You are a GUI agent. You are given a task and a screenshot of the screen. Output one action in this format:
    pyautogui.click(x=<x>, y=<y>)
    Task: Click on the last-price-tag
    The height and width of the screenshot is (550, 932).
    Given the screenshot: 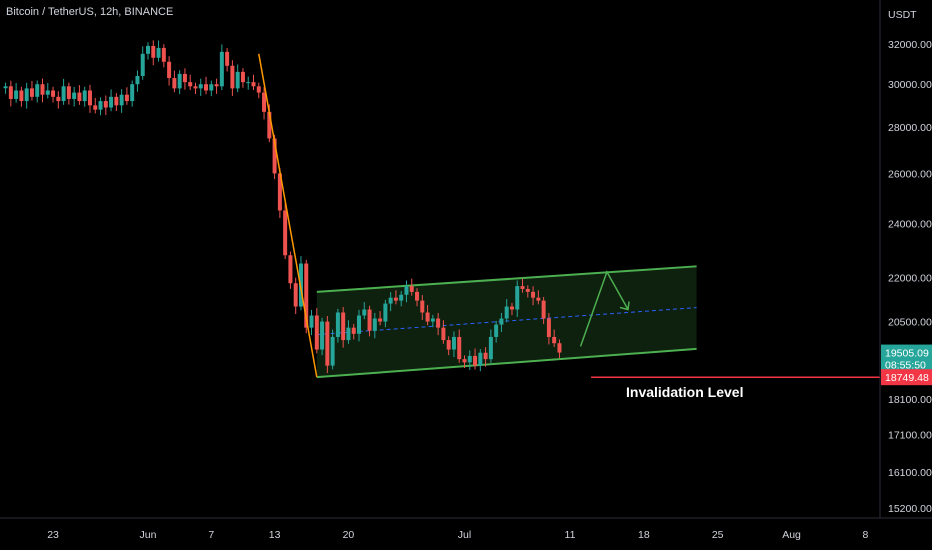 What is the action you would take?
    pyautogui.click(x=906, y=358)
    